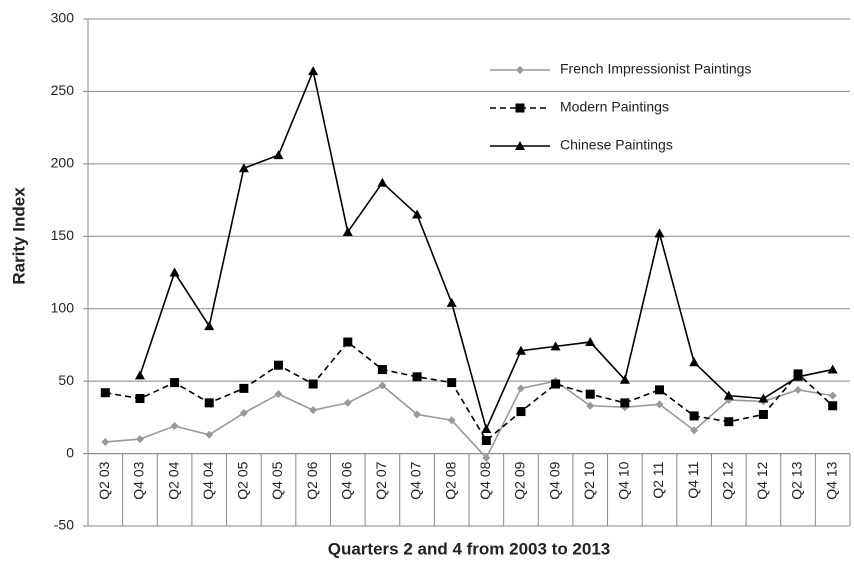  I want to click on x-tick-label: Q2 11, so click(658, 479).